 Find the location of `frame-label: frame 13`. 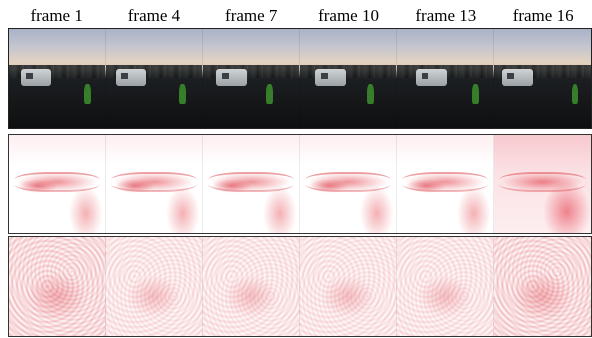

frame-label: frame 13 is located at coordinates (446, 15).